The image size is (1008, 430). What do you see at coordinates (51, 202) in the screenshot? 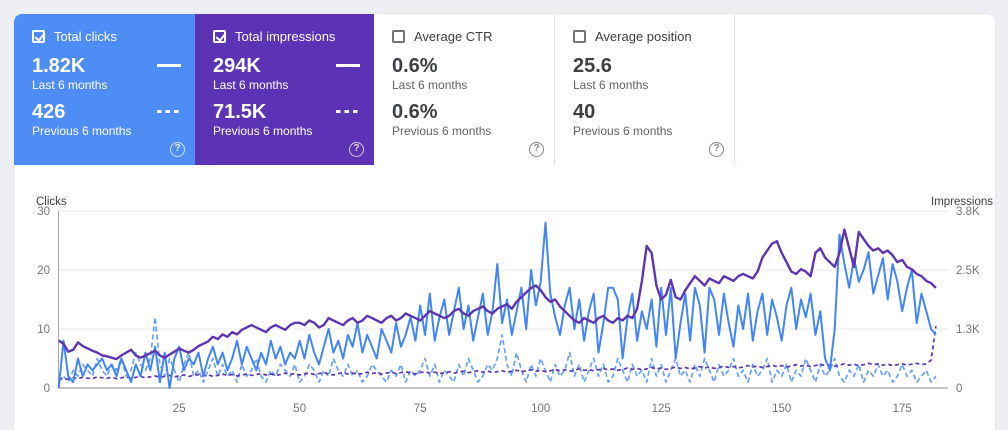
I see `left-axis-title: Clicks` at bounding box center [51, 202].